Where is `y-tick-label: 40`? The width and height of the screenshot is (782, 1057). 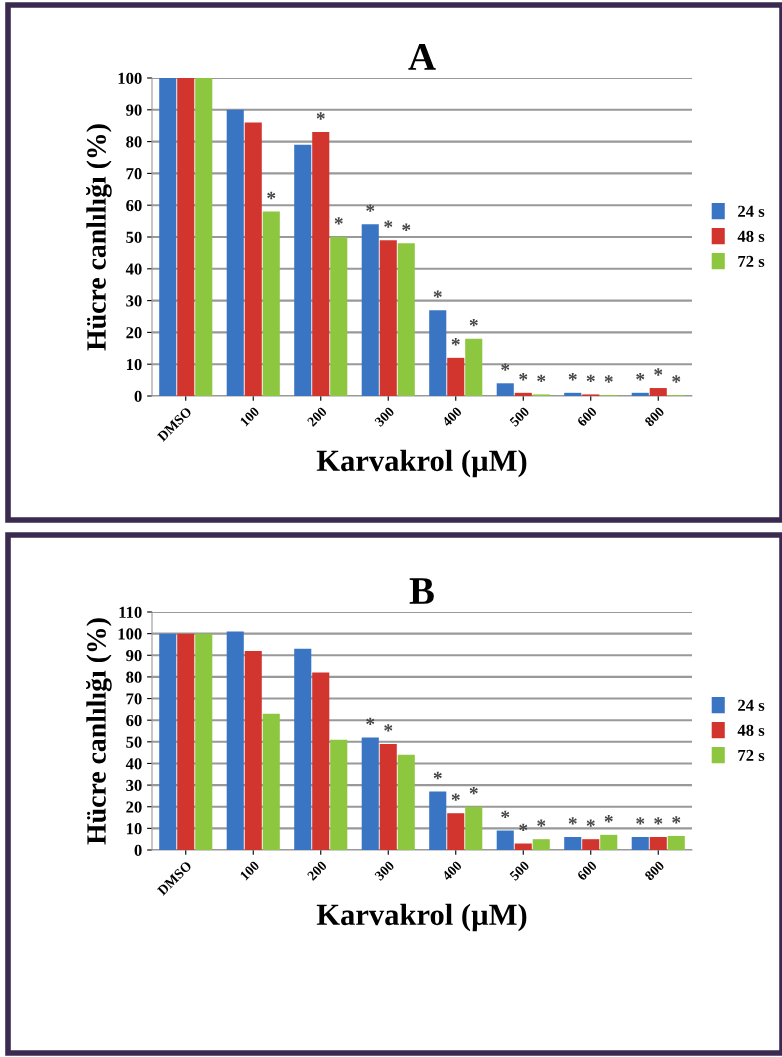 y-tick-label: 40 is located at coordinates (133, 764).